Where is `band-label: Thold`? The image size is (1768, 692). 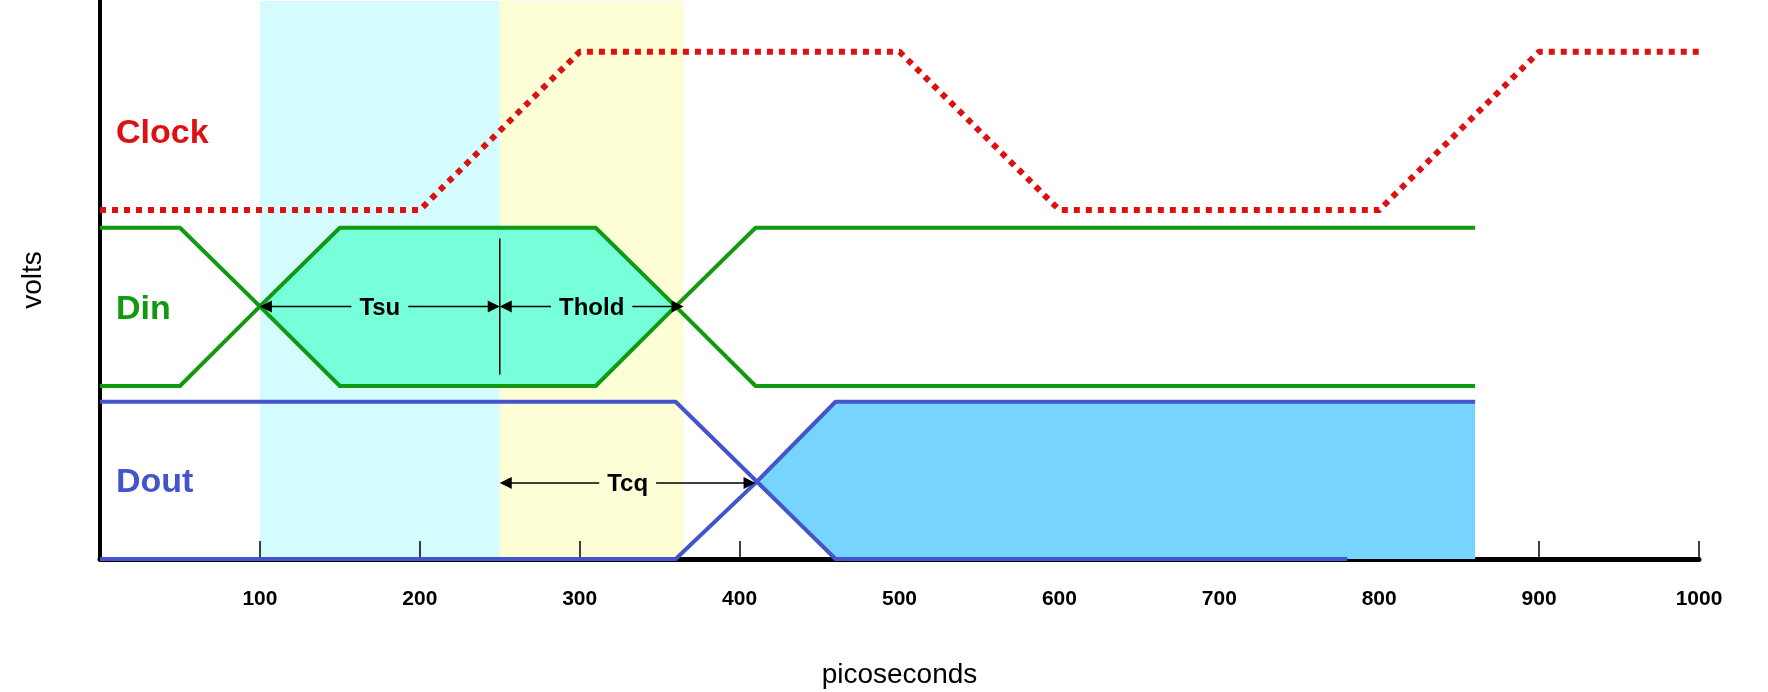 band-label: Thold is located at coordinates (592, 306).